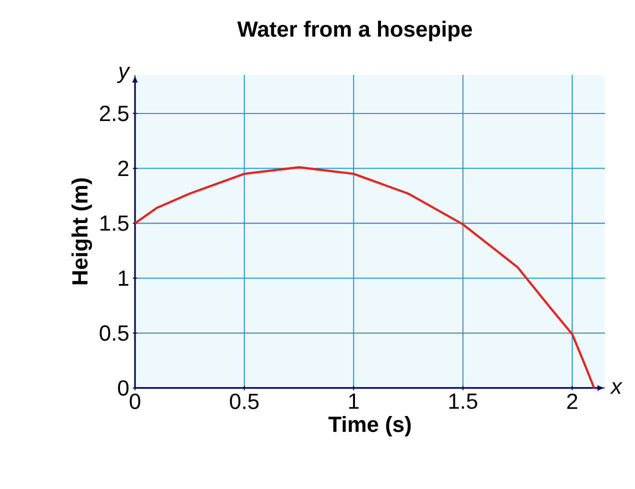 This screenshot has width=635, height=489. Describe the element at coordinates (114, 223) in the screenshot. I see `y-tick-label: 1.5` at that location.